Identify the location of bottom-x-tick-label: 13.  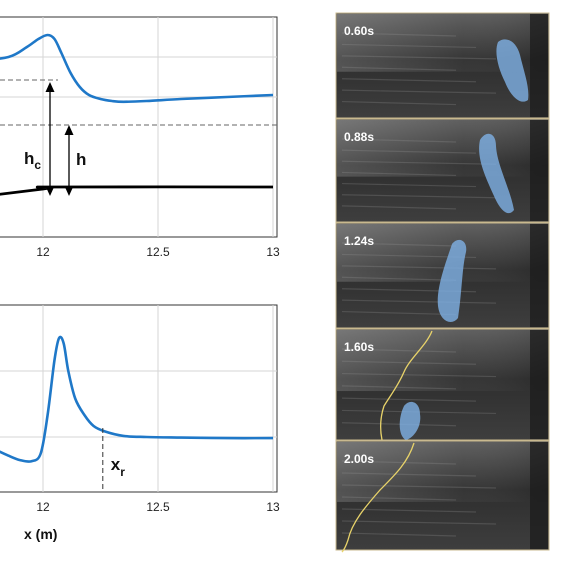
(273, 507).